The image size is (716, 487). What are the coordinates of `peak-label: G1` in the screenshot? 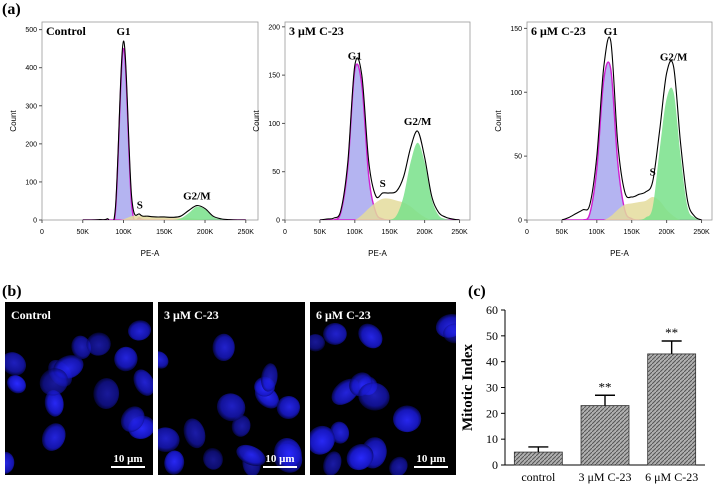 It's located at (611, 32).